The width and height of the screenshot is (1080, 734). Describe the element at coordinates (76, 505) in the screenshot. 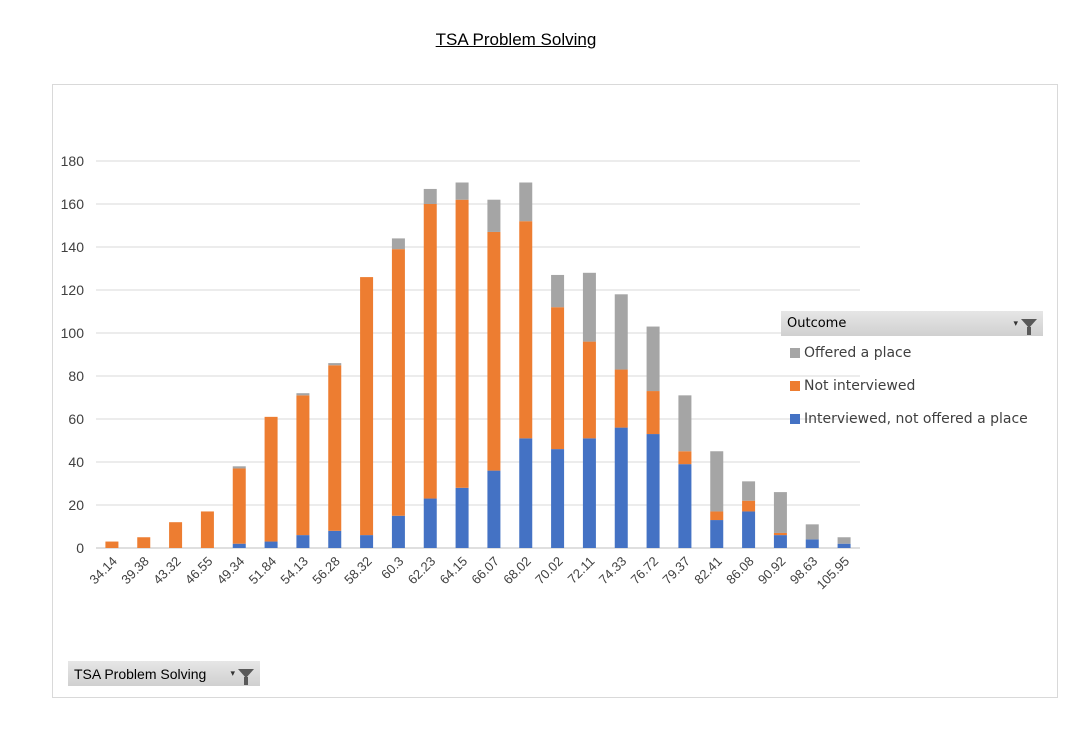

I see `y-tick-label: 20` at that location.